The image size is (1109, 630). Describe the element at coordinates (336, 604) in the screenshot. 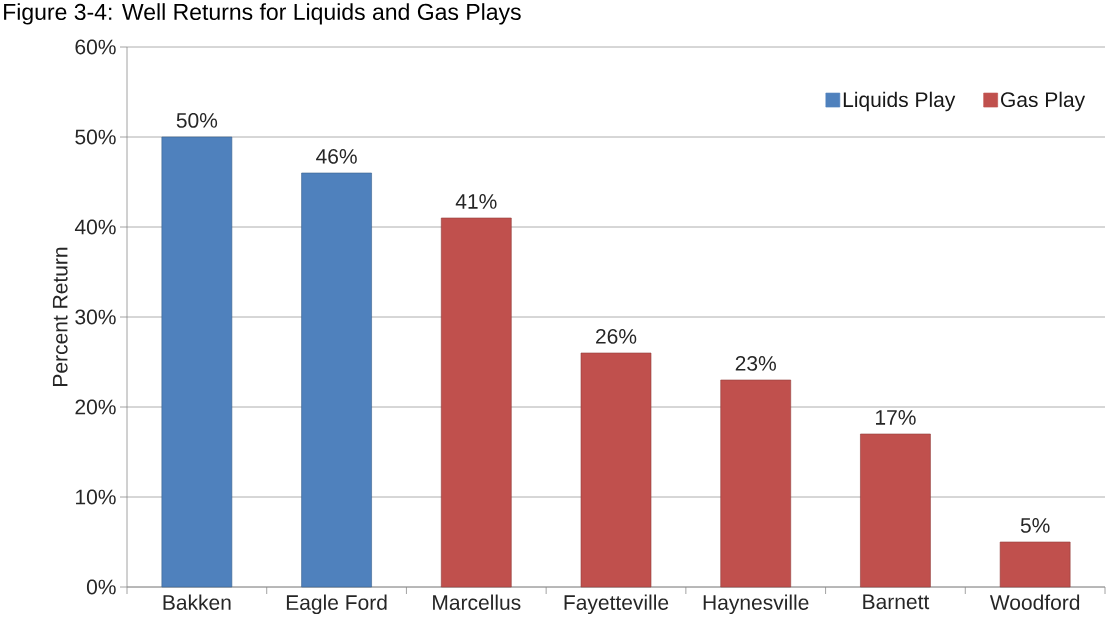

I see `x-tick-label: Eagle Ford` at that location.